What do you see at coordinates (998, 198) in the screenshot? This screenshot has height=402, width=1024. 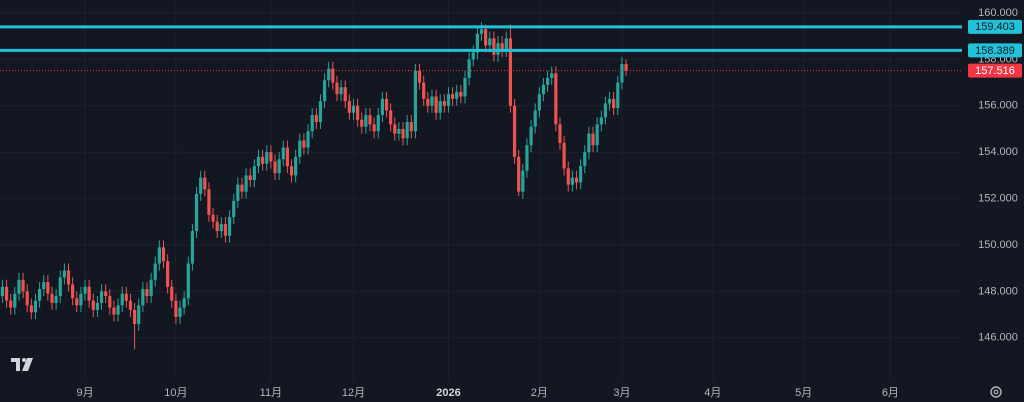 I see `y-tick-label: 152.000` at bounding box center [998, 198].